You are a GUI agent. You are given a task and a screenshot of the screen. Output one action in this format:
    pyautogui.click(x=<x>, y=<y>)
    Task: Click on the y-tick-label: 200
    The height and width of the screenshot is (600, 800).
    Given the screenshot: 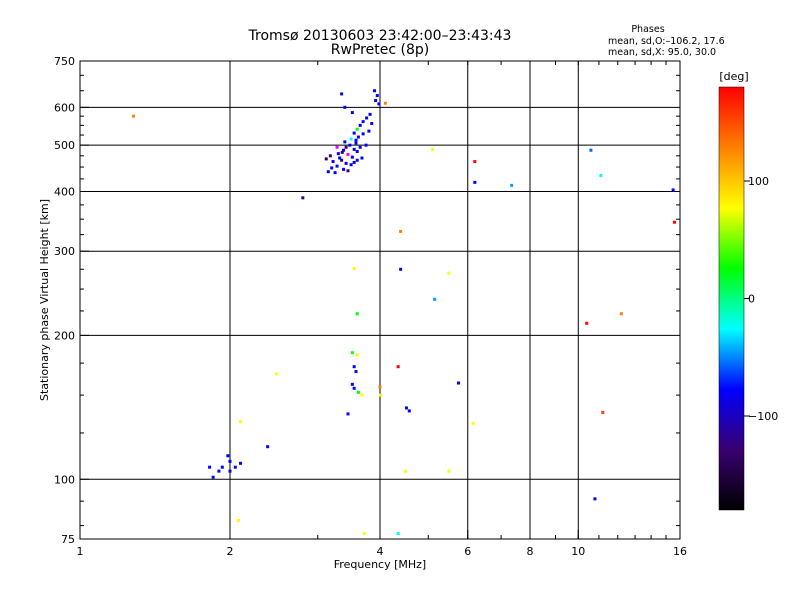 What is the action you would take?
    pyautogui.click(x=64, y=335)
    